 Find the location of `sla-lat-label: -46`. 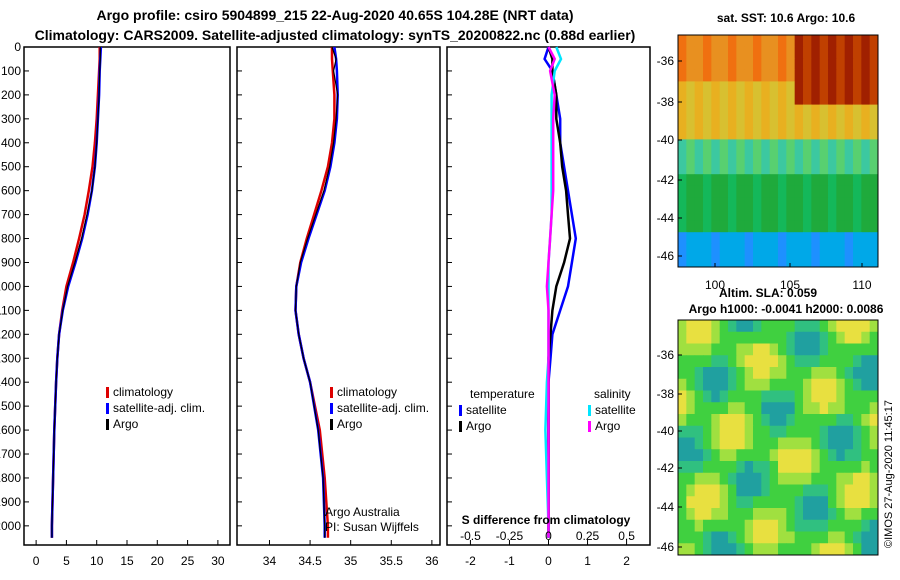

sla-lat-label: -46 is located at coordinates (666, 547).